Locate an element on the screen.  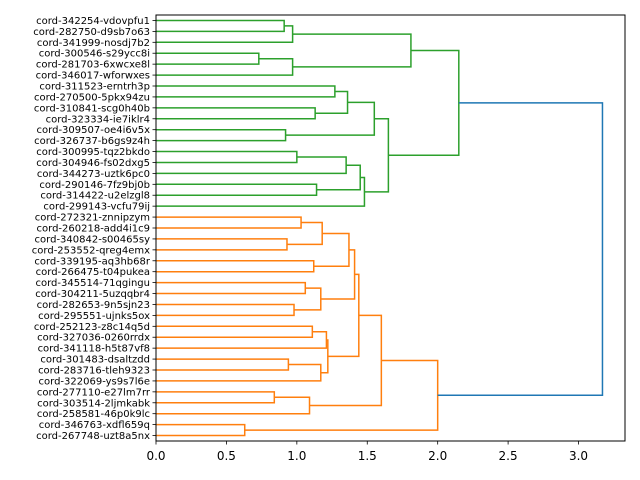
leaf-label: cord-300546-s29ycc8i is located at coordinates (94, 54).